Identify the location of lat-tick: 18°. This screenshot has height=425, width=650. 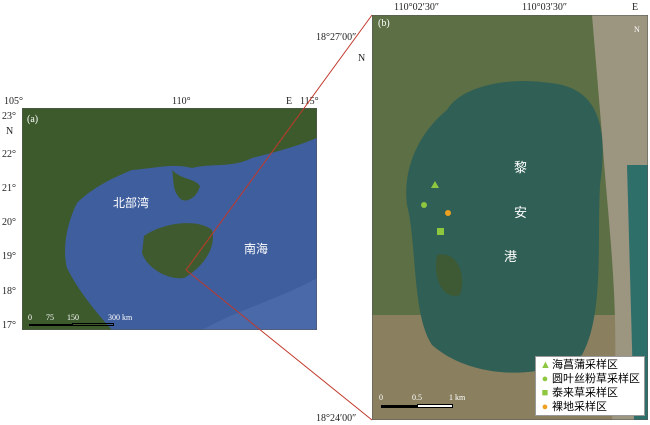
(9, 291).